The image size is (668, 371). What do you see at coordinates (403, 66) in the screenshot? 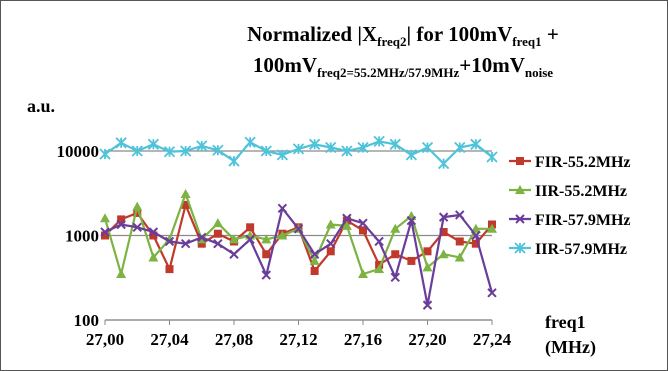
I see `chart-title-line-2: 100mVfreq2=55.2MHz/57.9MHz+10mVnoise` at bounding box center [403, 66].